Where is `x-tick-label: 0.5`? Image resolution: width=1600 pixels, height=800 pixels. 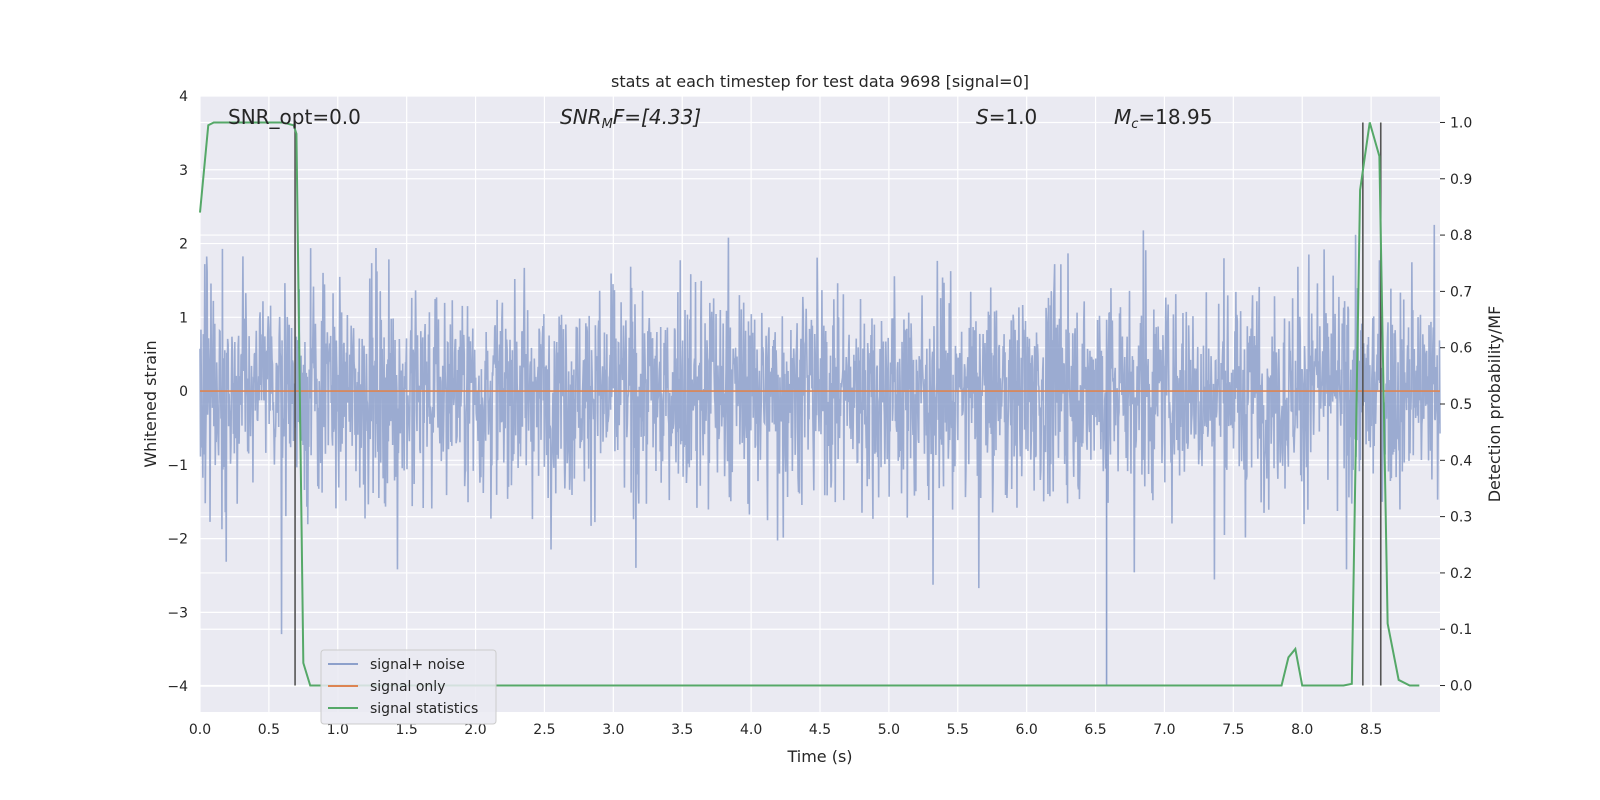
x-tick-label: 0.5 is located at coordinates (269, 730).